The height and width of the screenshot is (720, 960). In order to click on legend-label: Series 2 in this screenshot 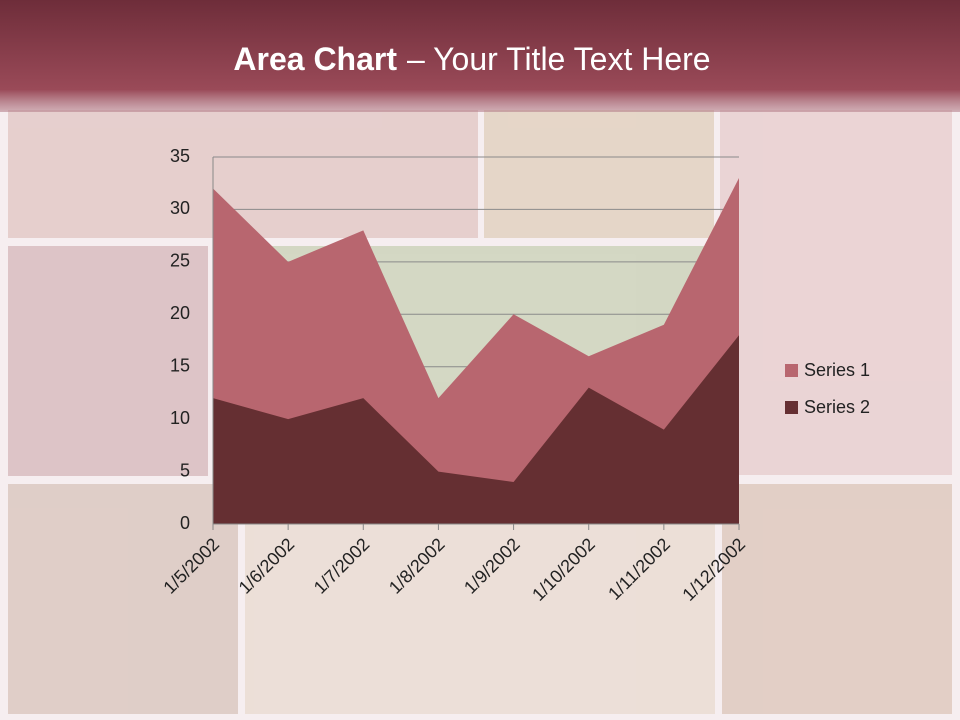, I will do `click(837, 407)`.